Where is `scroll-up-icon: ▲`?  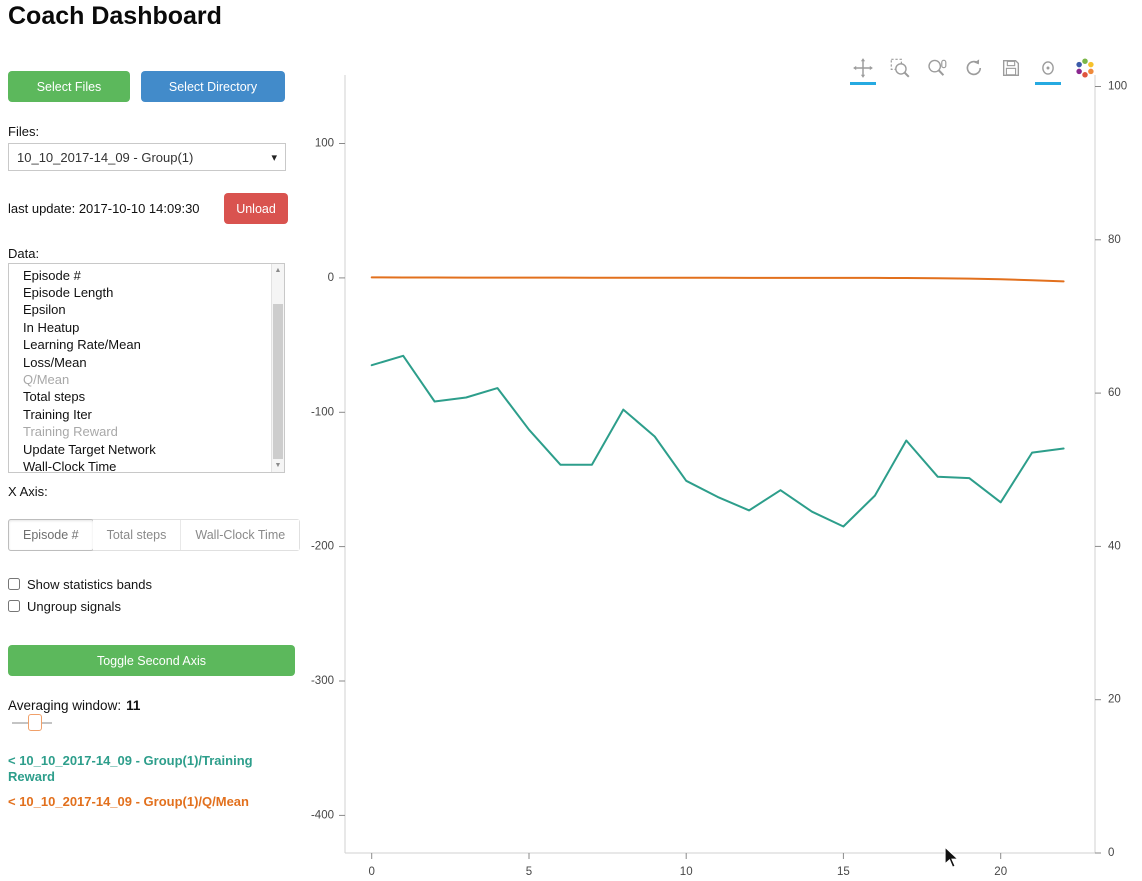
scroll-up-icon: ▲ is located at coordinates (278, 270).